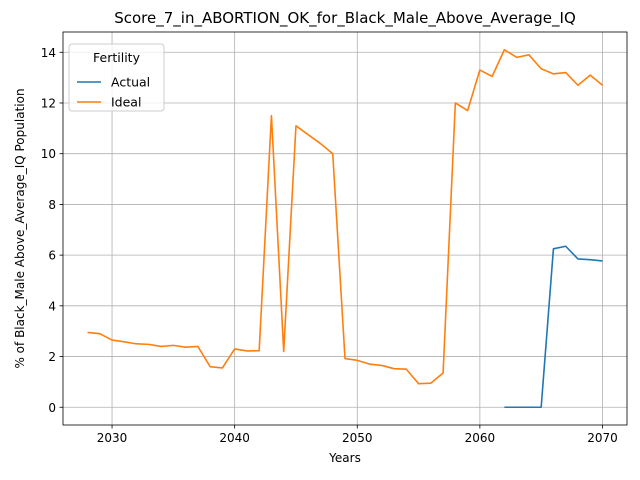 The width and height of the screenshot is (640, 480). I want to click on y-axis-ticks: 0 2 4 6 8 10 12 14, so click(52, 230).